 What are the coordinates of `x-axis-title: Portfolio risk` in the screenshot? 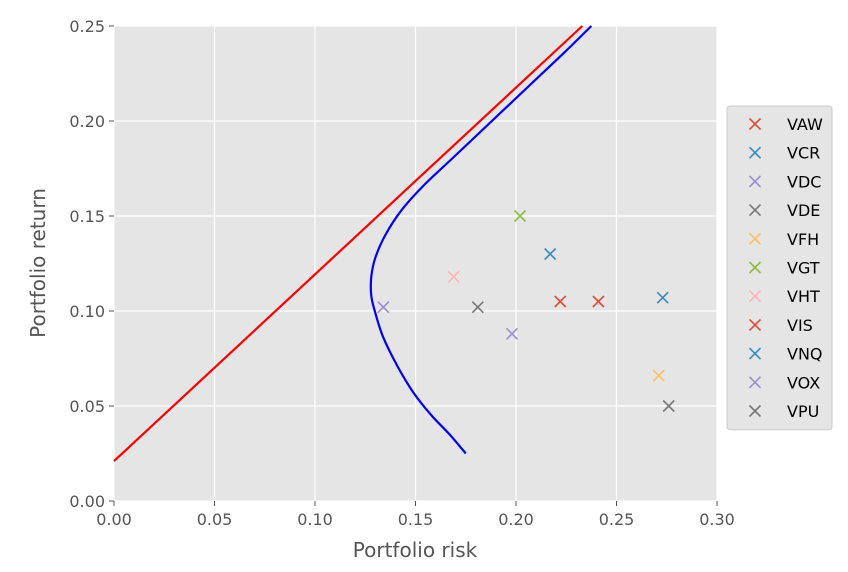 It's located at (415, 550).